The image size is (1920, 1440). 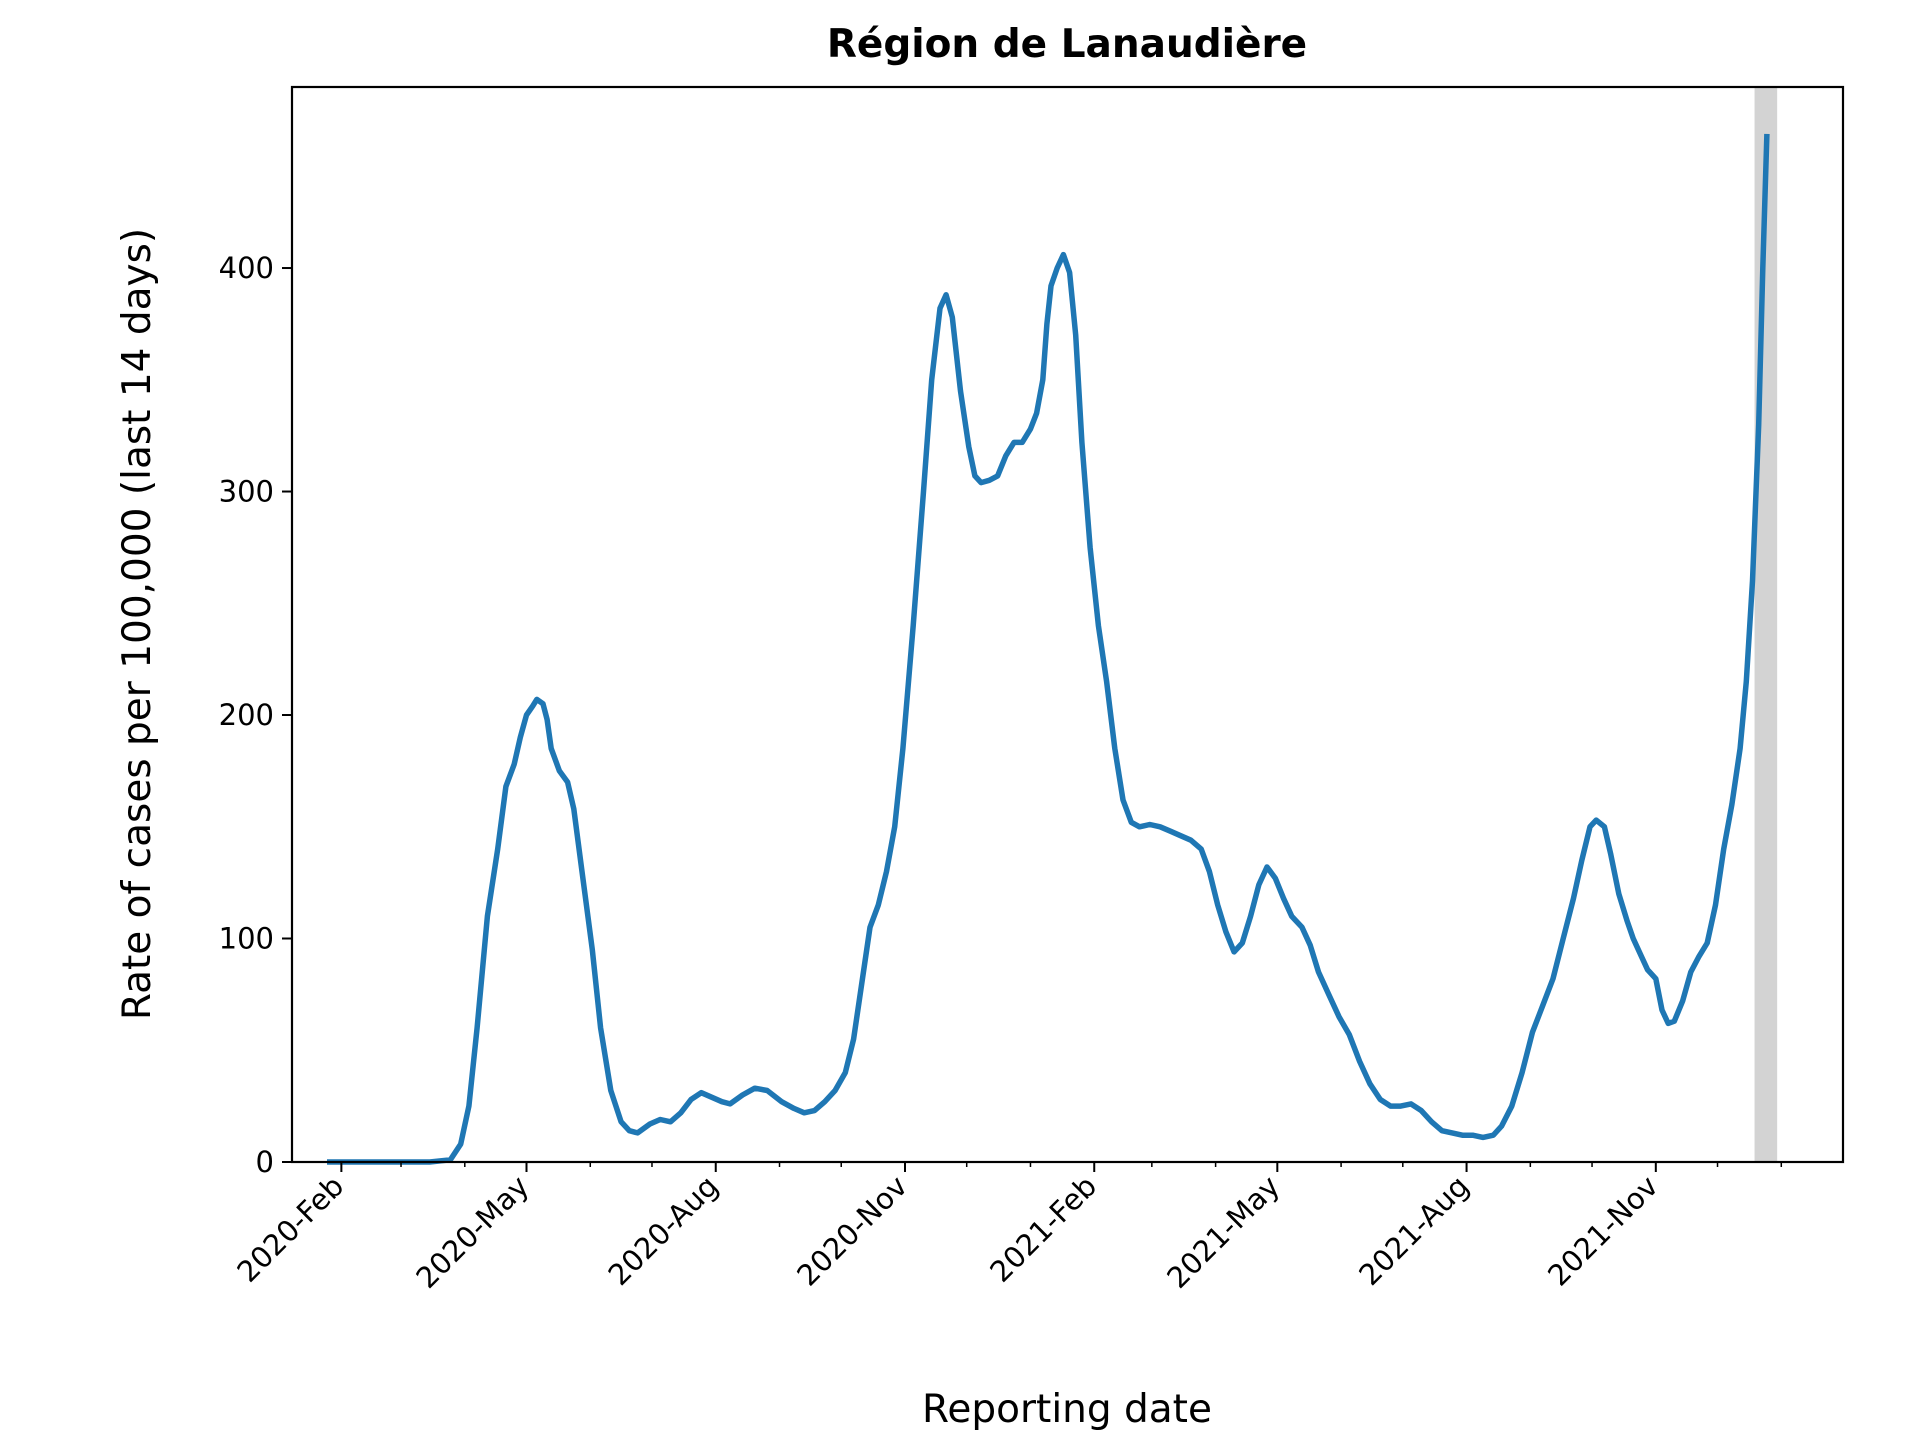 What do you see at coordinates (246, 268) in the screenshot?
I see `y-tick-label: 400` at bounding box center [246, 268].